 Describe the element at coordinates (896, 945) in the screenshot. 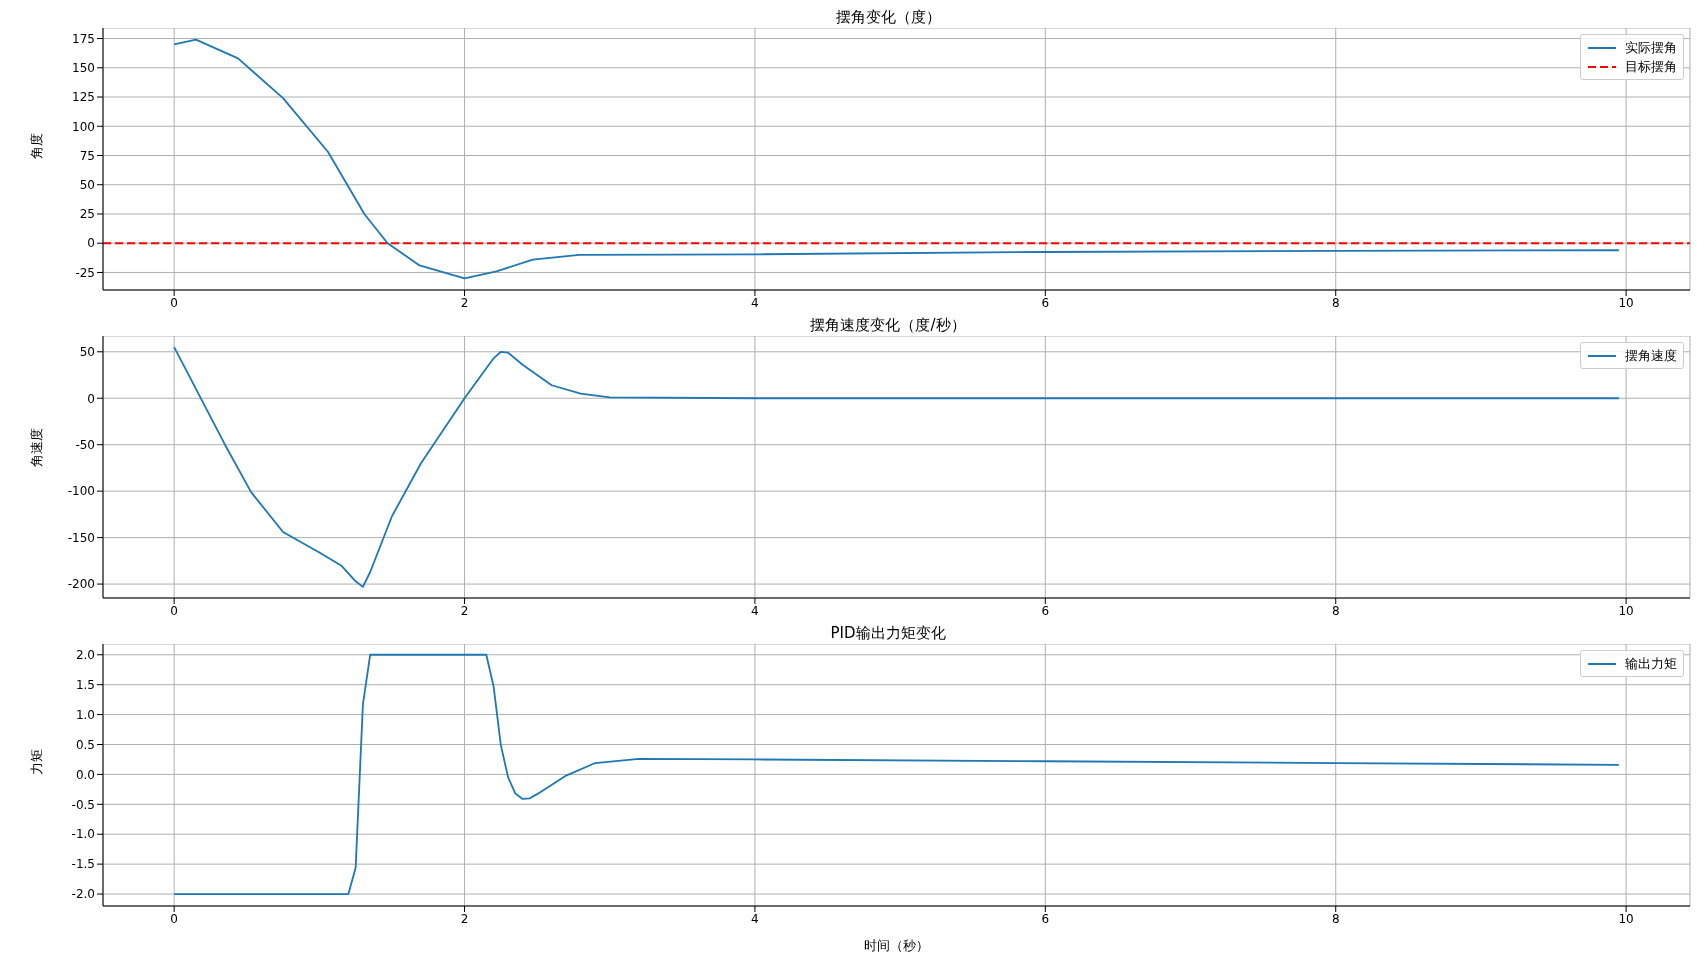

I see `x-axis-title: 时间（秒）` at that location.